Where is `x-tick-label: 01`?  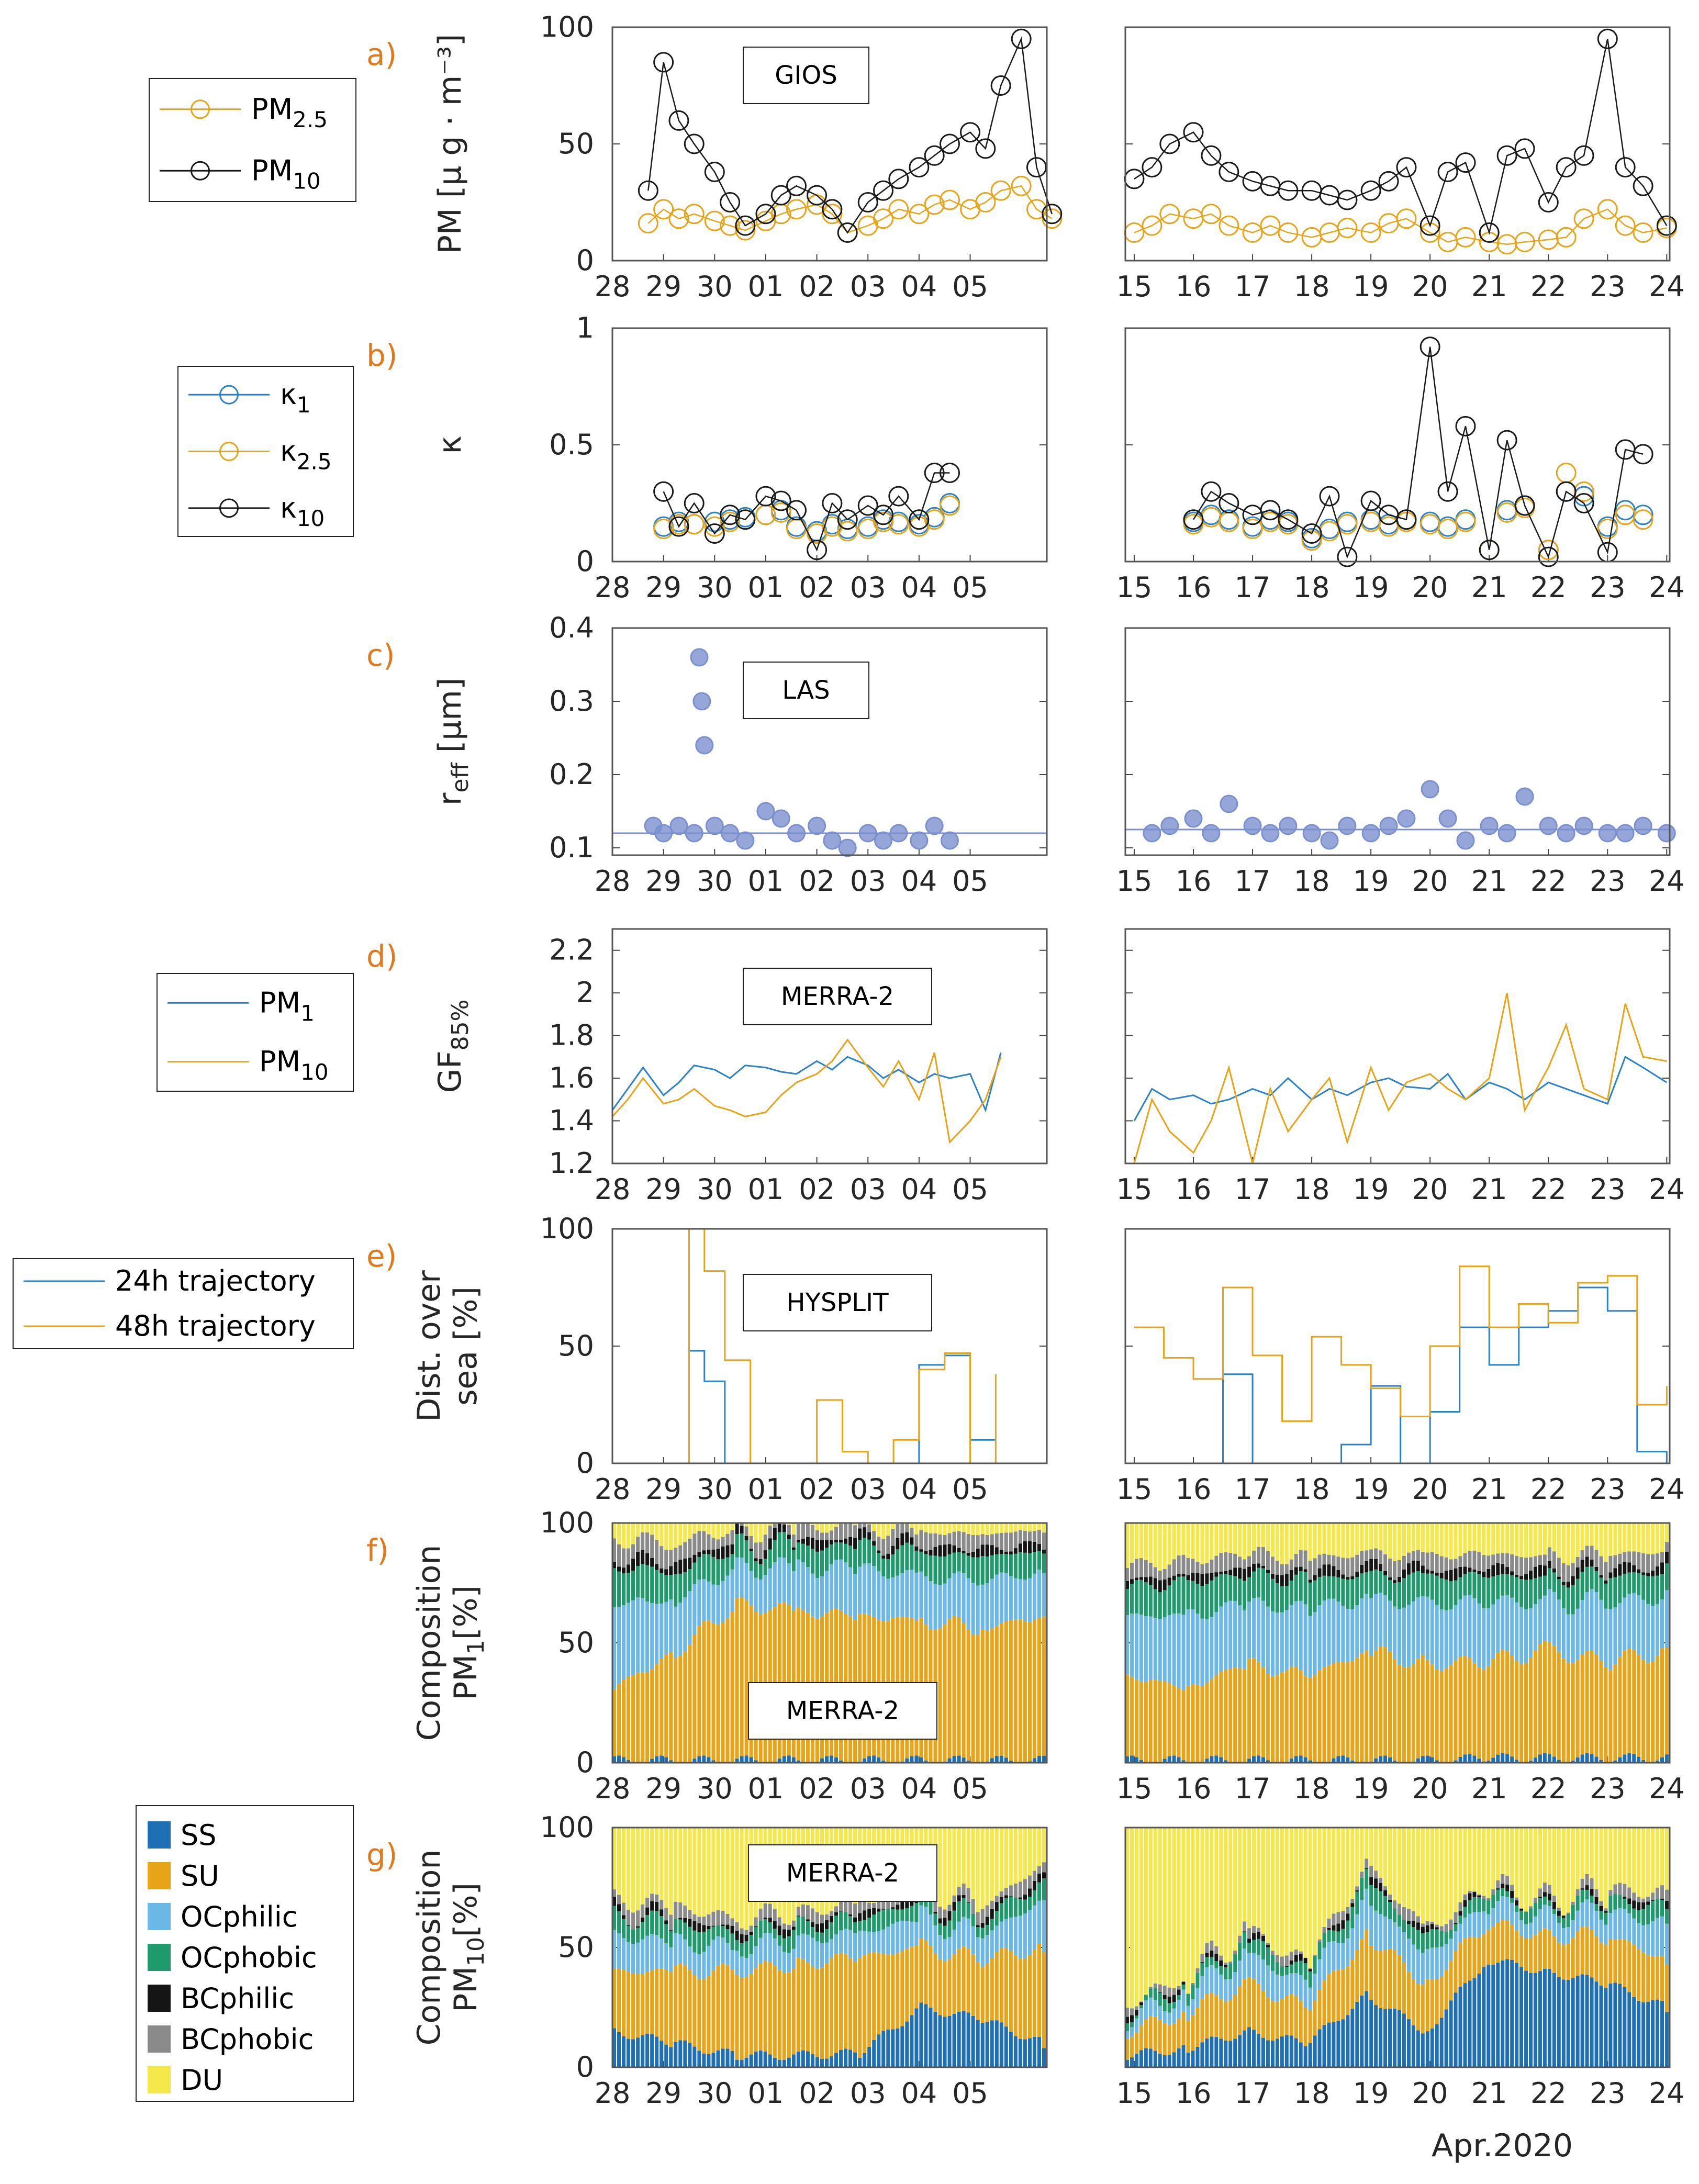 x-tick-label: 01 is located at coordinates (766, 286).